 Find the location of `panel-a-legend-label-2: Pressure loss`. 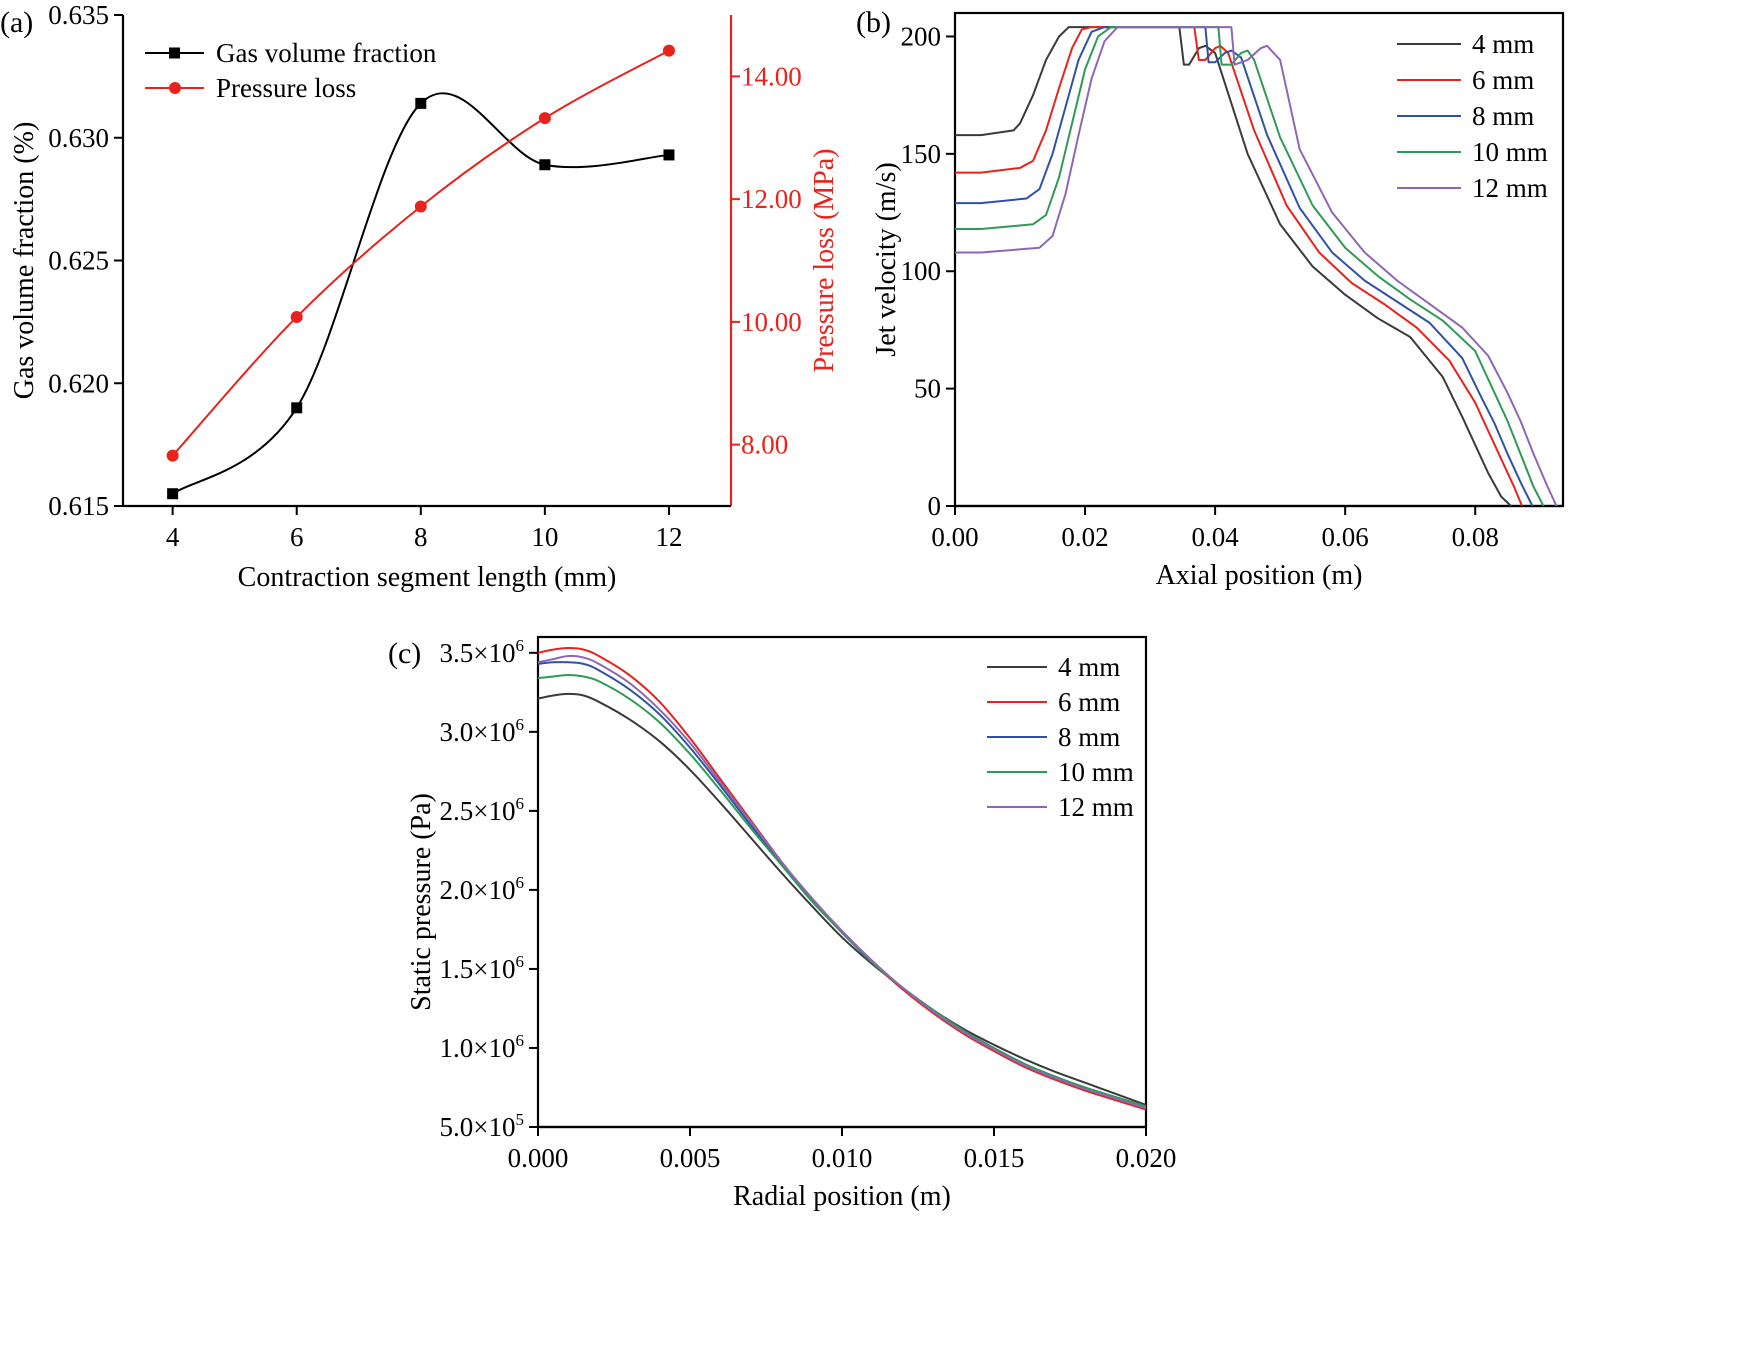

panel-a-legend-label-2: Pressure loss is located at coordinates (286, 88).